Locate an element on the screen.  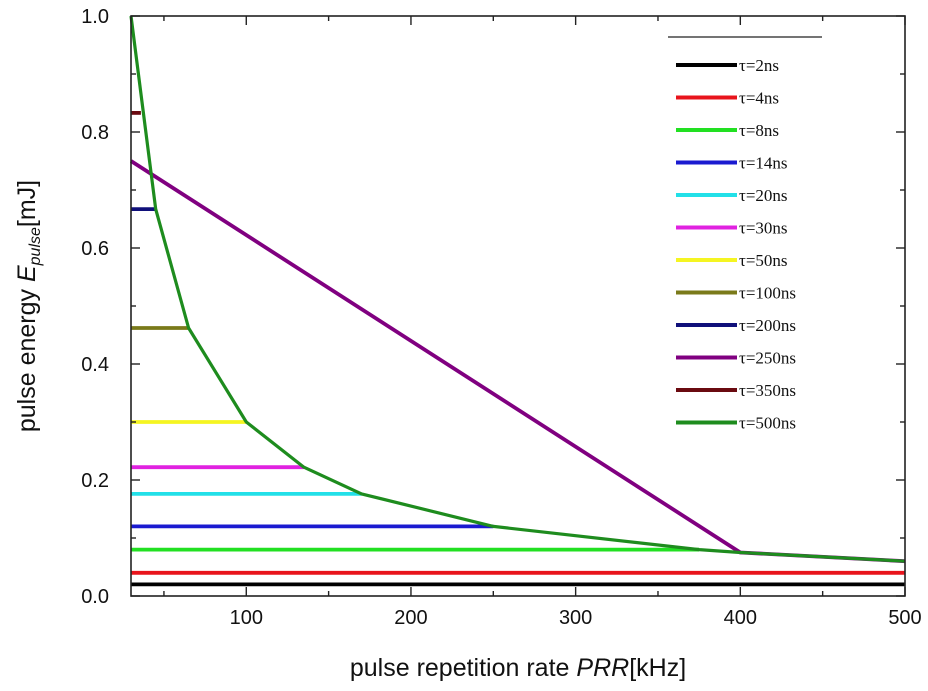
x-axis-title-prefix: pulse repetition rate is located at coordinates (463, 668).